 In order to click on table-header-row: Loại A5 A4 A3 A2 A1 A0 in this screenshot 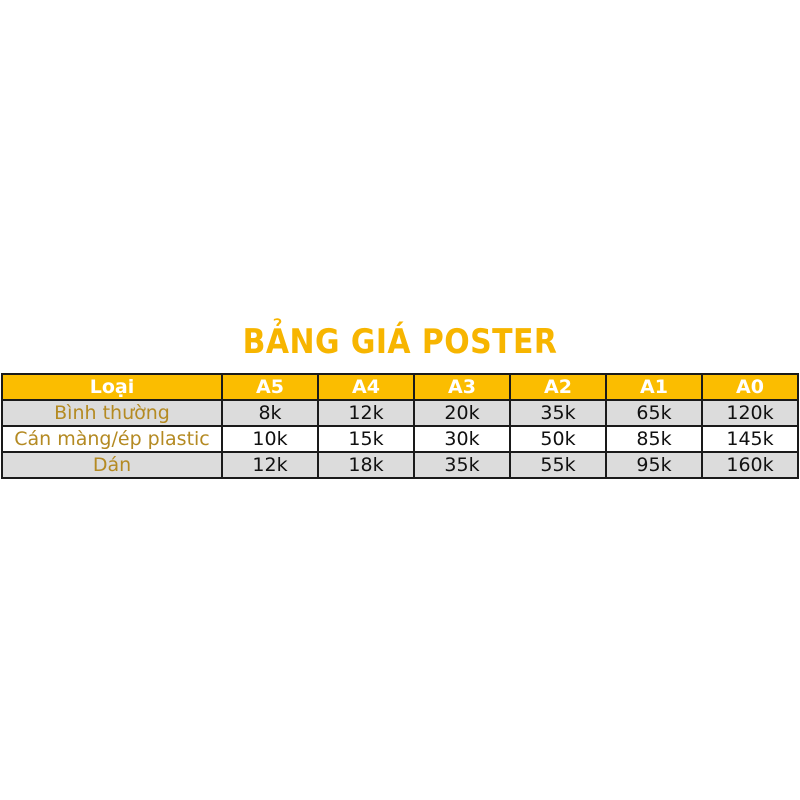, I will do `click(400, 387)`.